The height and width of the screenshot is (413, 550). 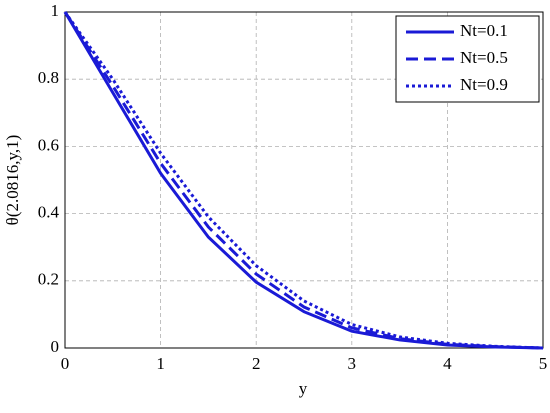 What do you see at coordinates (48, 279) in the screenshot?
I see `y-tick-label: 0.2` at bounding box center [48, 279].